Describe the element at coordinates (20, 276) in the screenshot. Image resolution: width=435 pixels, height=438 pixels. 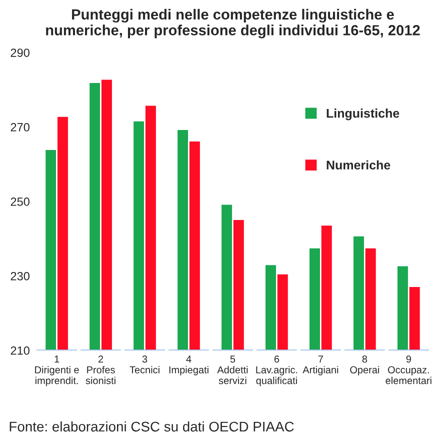
I see `y-tick-label: 230` at that location.